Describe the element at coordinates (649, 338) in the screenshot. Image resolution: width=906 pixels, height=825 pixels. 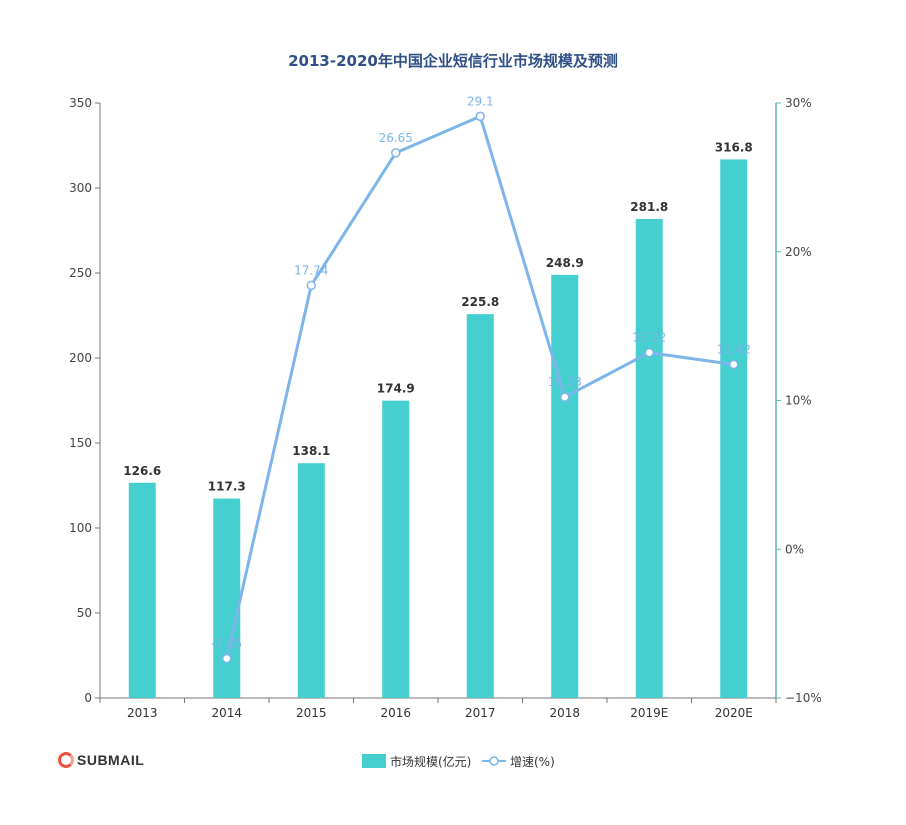
I see `growth-label: 13.22` at that location.